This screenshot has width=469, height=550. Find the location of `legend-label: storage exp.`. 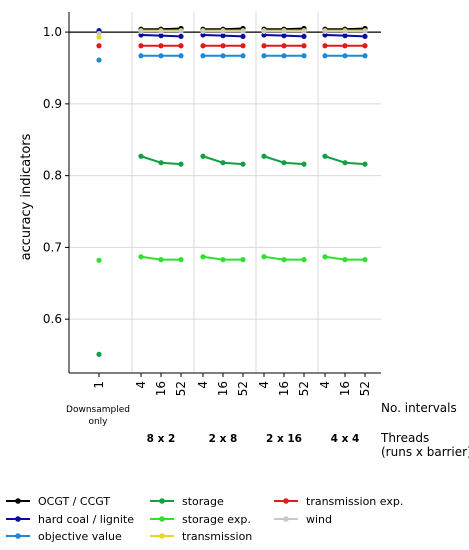

legend-label: storage exp. is located at coordinates (216, 519).